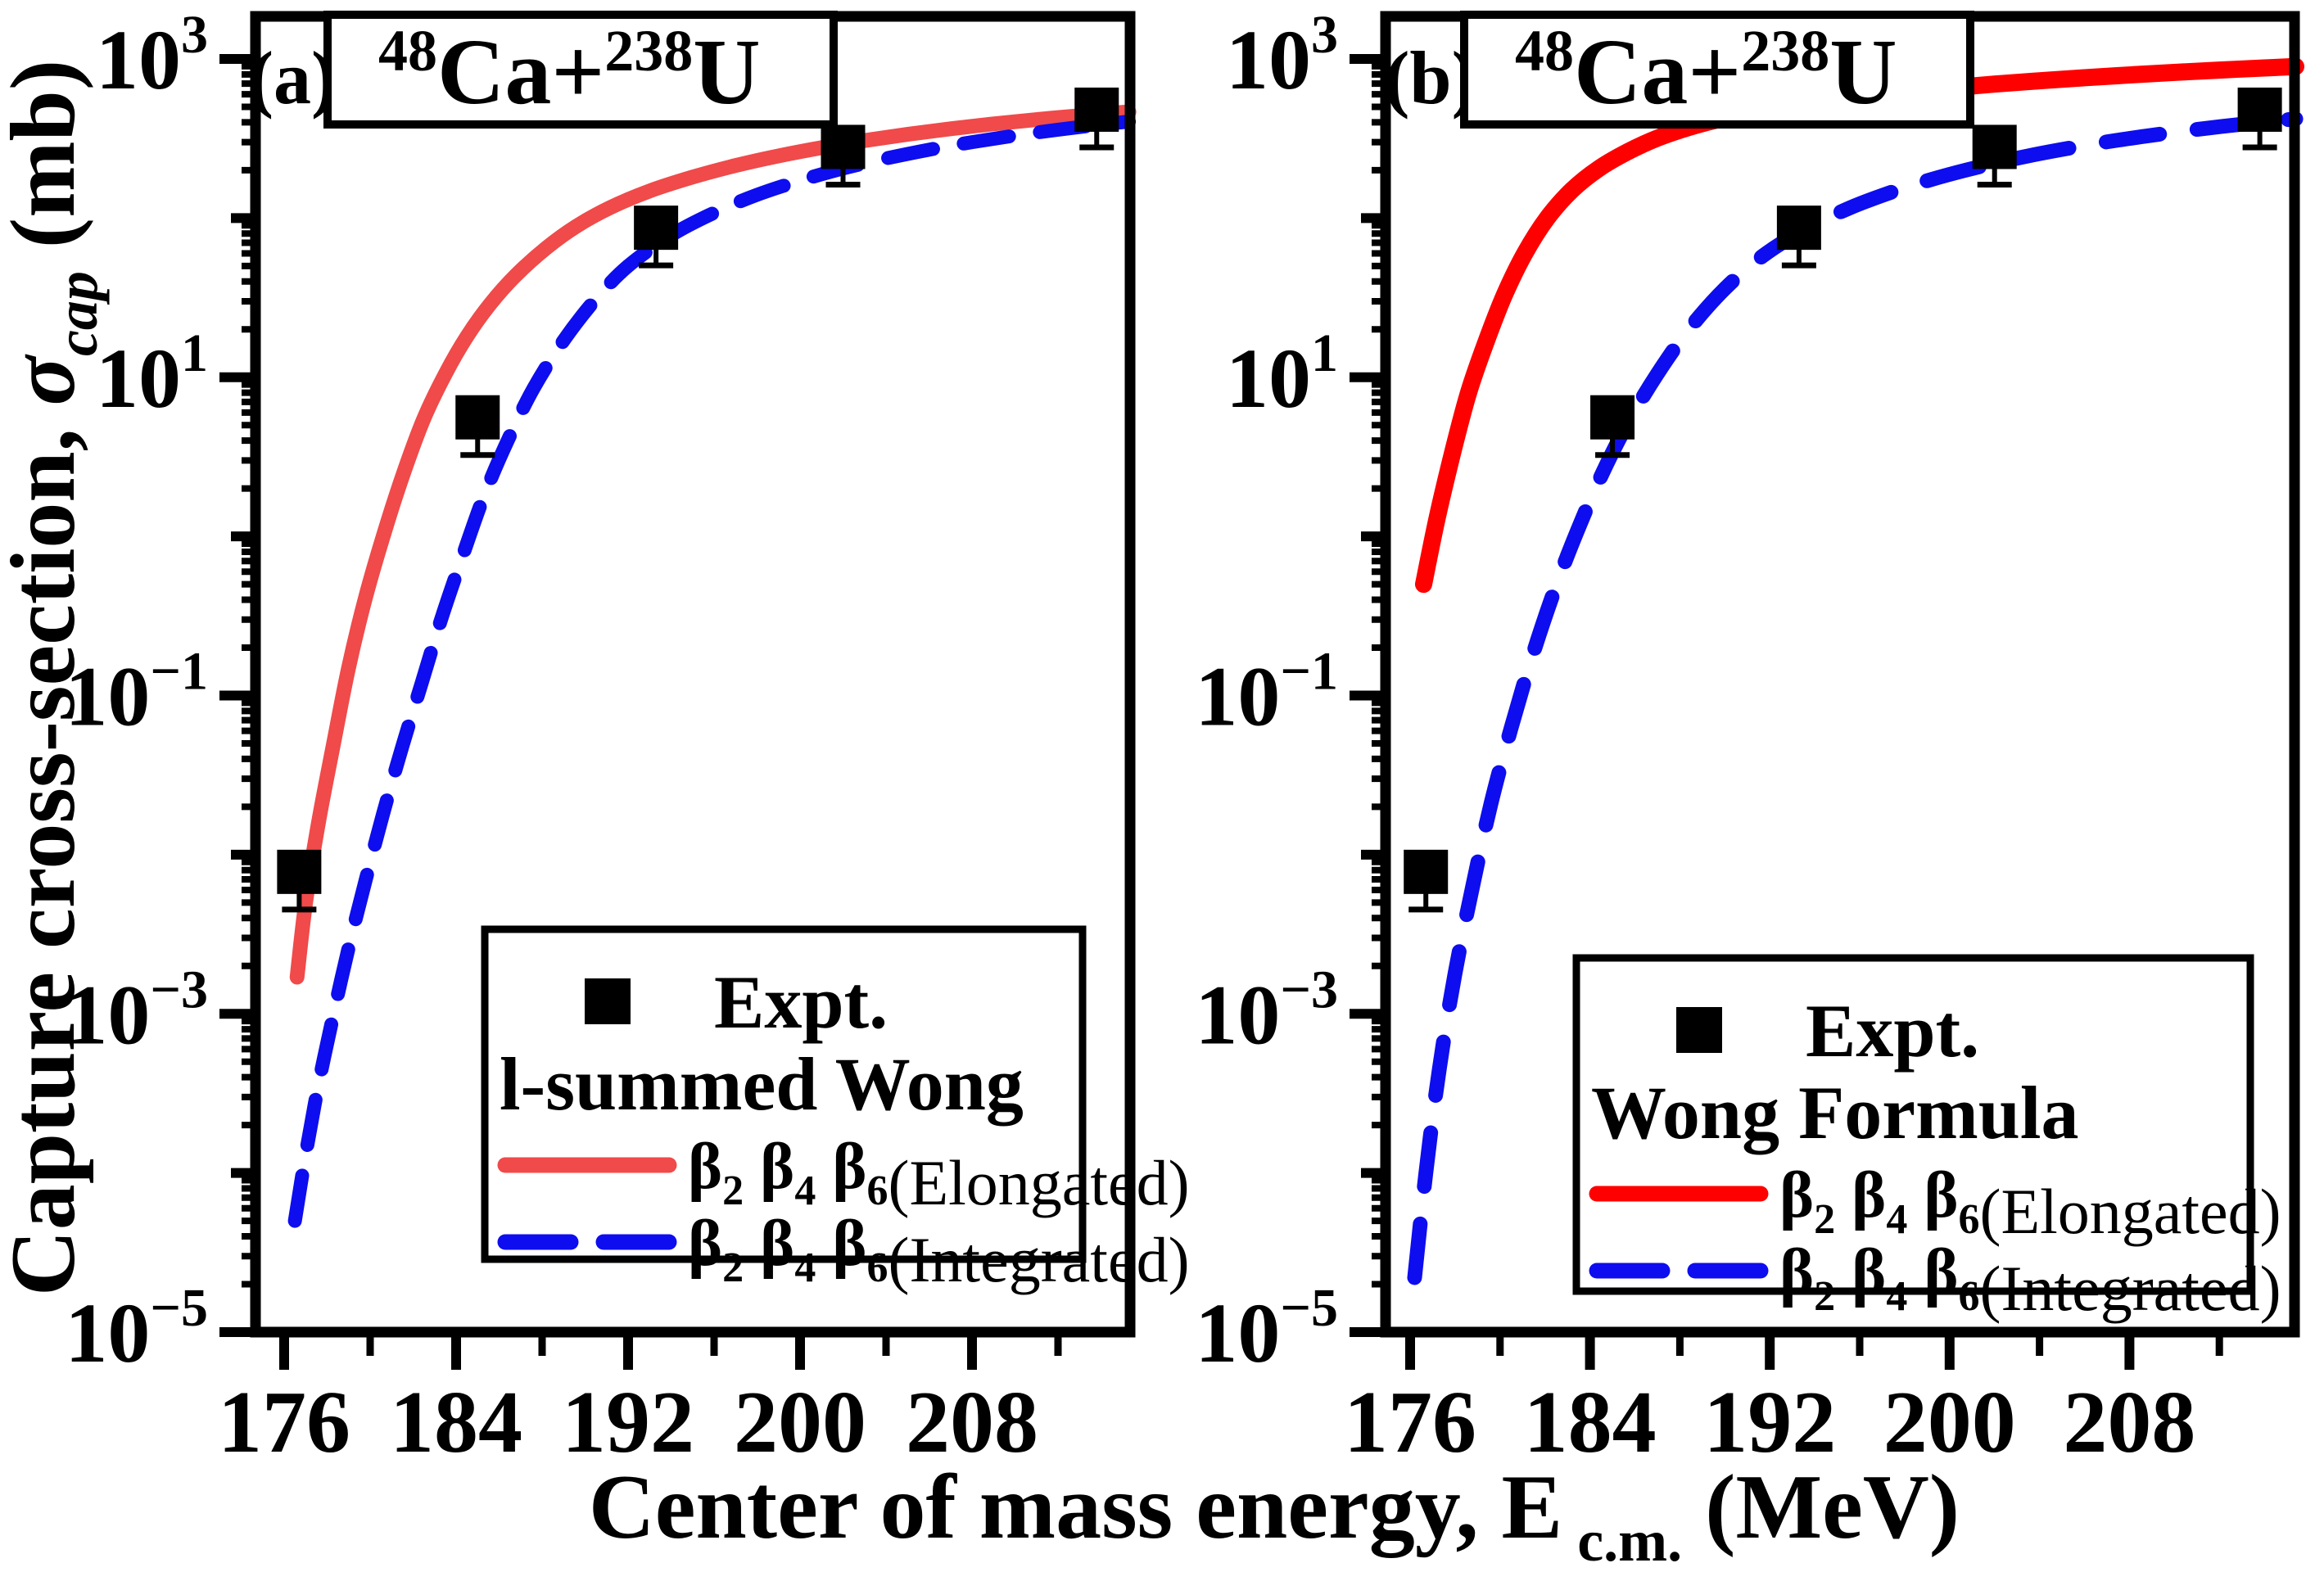 This screenshot has width=2324, height=1572. What do you see at coordinates (292, 78) in the screenshot?
I see `panel-label: (a)` at bounding box center [292, 78].